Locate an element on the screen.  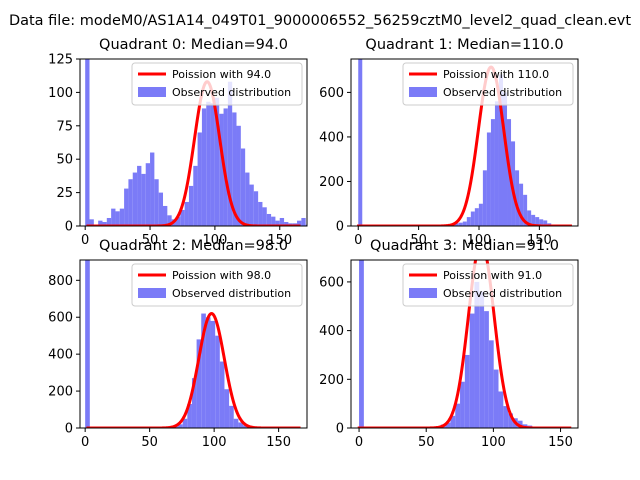
legend: Poission with 110.0 Observed distribution is located at coordinates (488, 84).